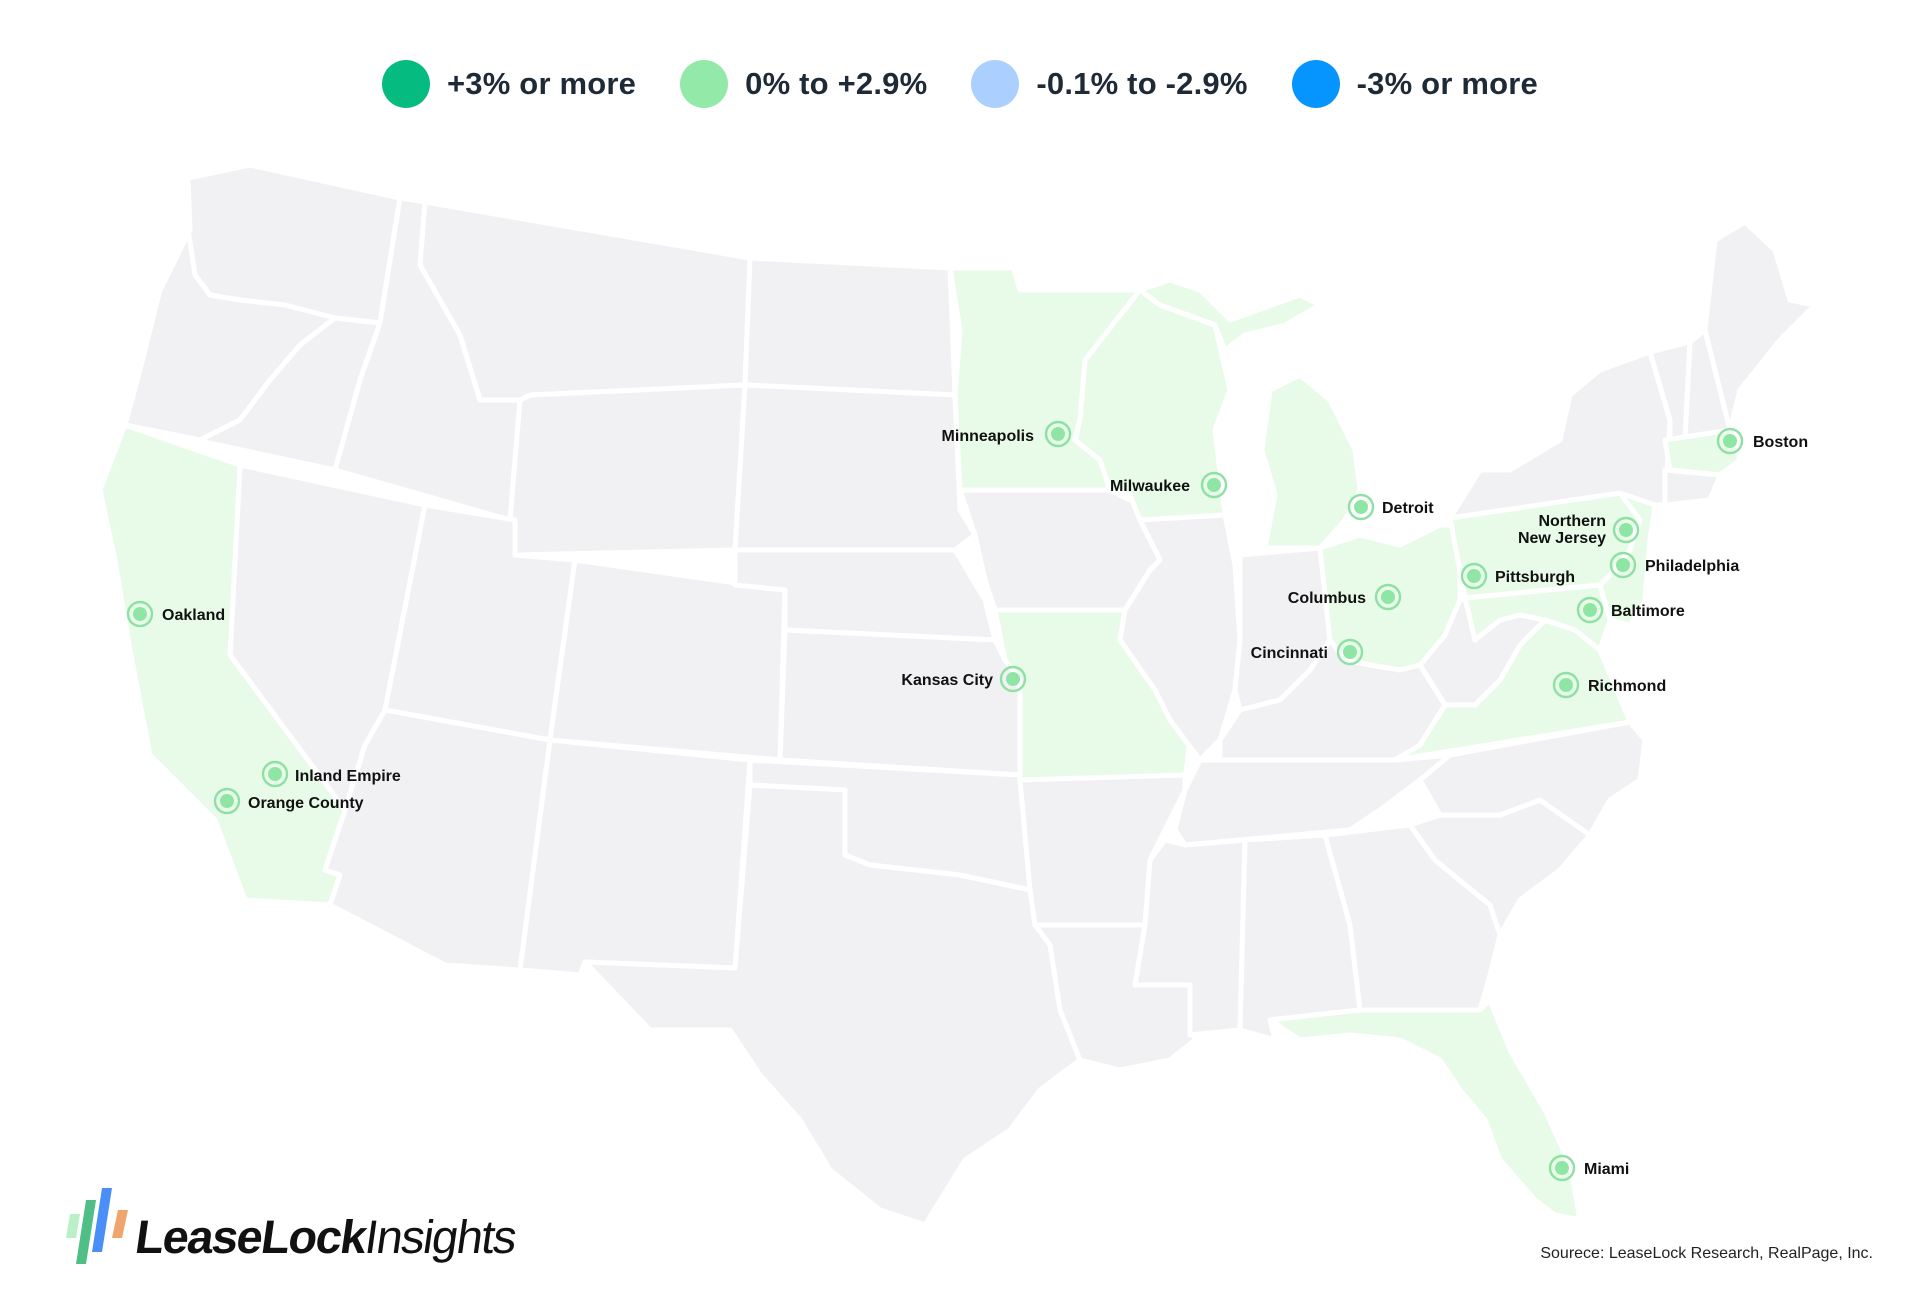 The height and width of the screenshot is (1310, 1920). I want to click on city-label: Milwaukee, so click(1150, 486).